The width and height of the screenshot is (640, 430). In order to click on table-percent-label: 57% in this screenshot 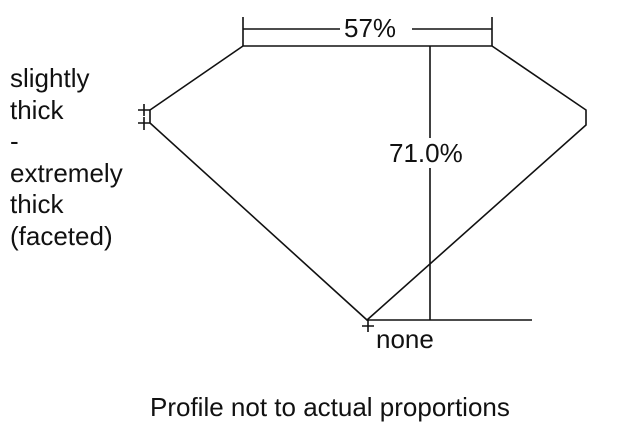, I will do `click(370, 28)`.